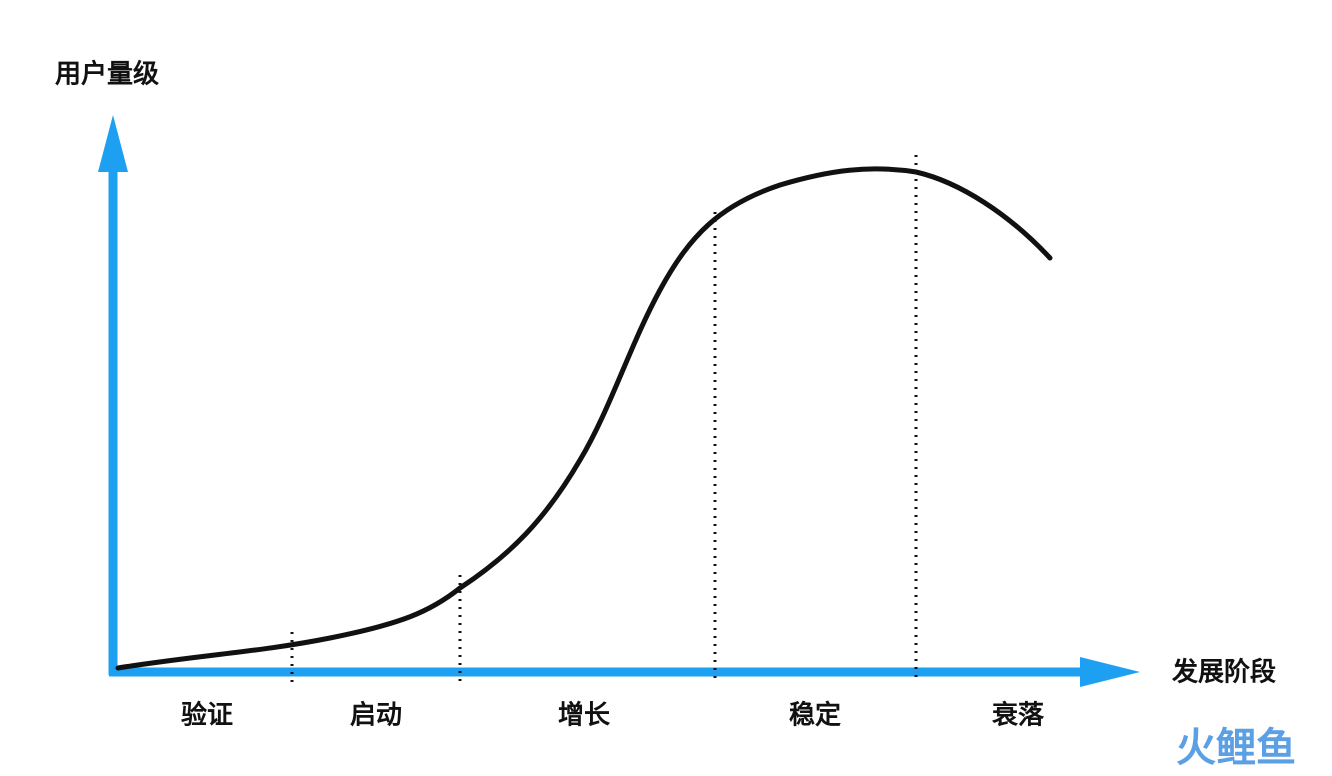 This screenshot has height=776, width=1332. Describe the element at coordinates (815, 715) in the screenshot. I see `stage-label: 稳定` at that location.